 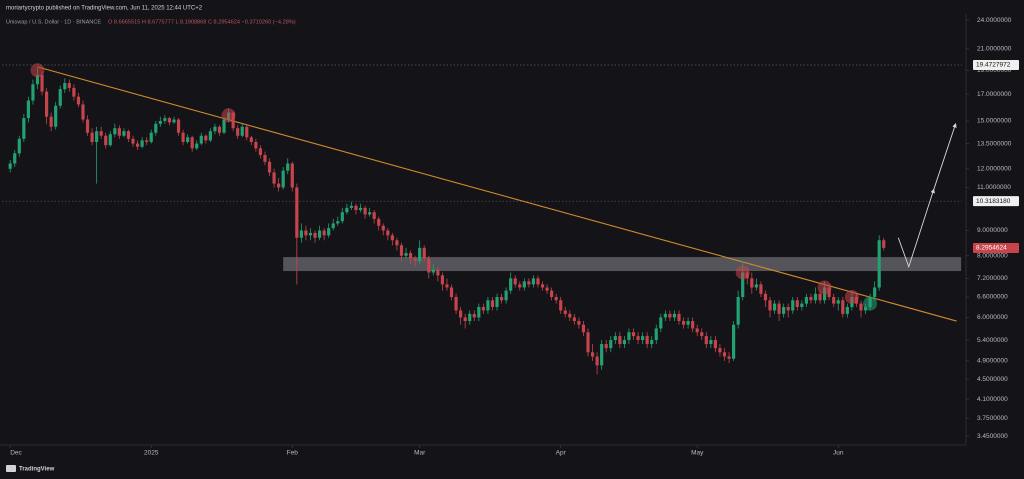 What do you see at coordinates (991, 248) in the screenshot?
I see `price-label: 8.2954624` at bounding box center [991, 248].